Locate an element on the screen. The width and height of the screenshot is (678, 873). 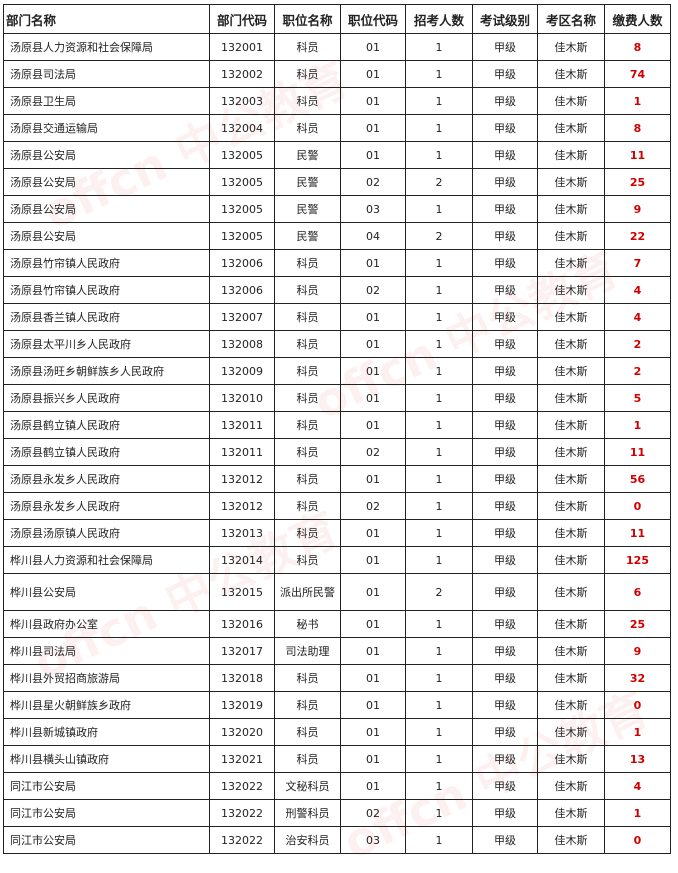
table-row: 汤原县永发乡人民政府 132012 科员 02 1 甲级 佳木斯 0 is located at coordinates (337, 506).